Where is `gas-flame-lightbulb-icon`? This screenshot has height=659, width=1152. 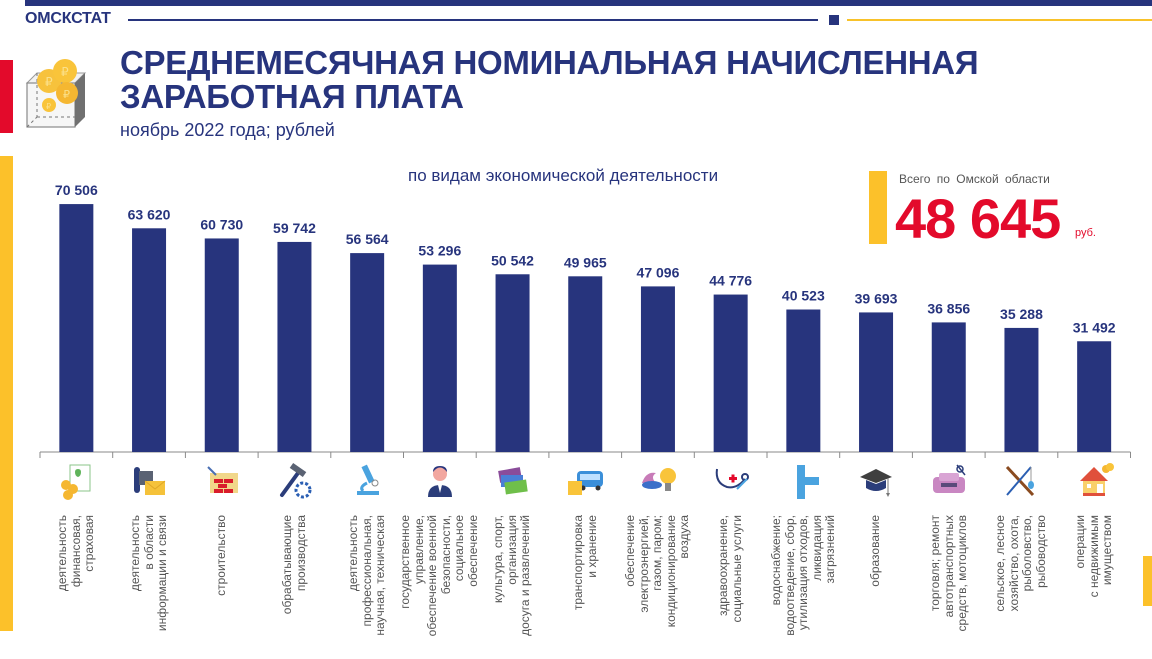 gas-flame-lightbulb-icon is located at coordinates (658, 481).